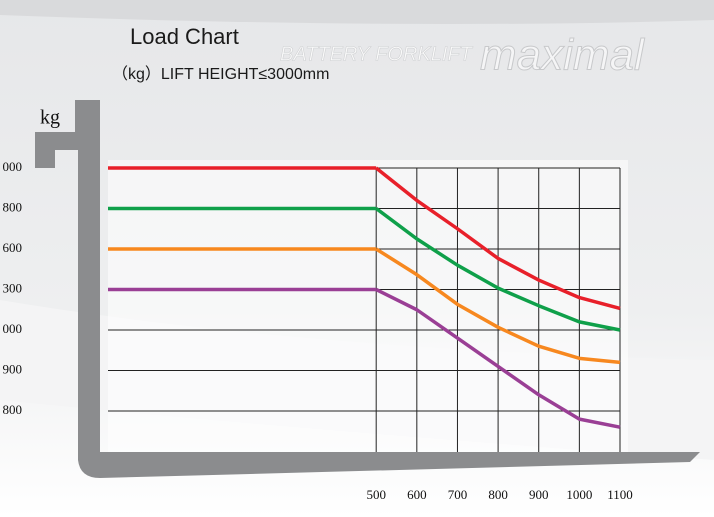 The height and width of the screenshot is (517, 714). Describe the element at coordinates (13, 247) in the screenshot. I see `y-tick-label: 600` at that location.